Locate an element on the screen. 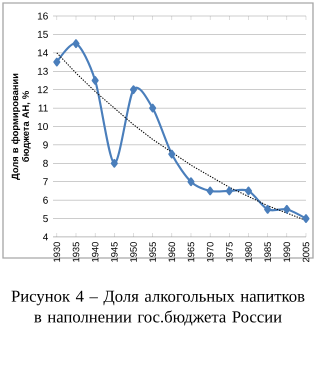  y-tick-label: 12 is located at coordinates (43, 90).